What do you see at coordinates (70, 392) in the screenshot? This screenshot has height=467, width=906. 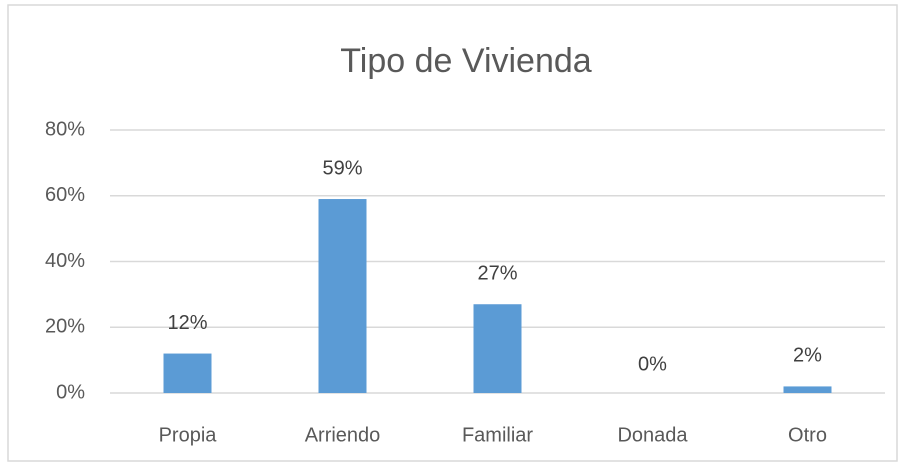 I see `y-tick-label: 0%` at bounding box center [70, 392].